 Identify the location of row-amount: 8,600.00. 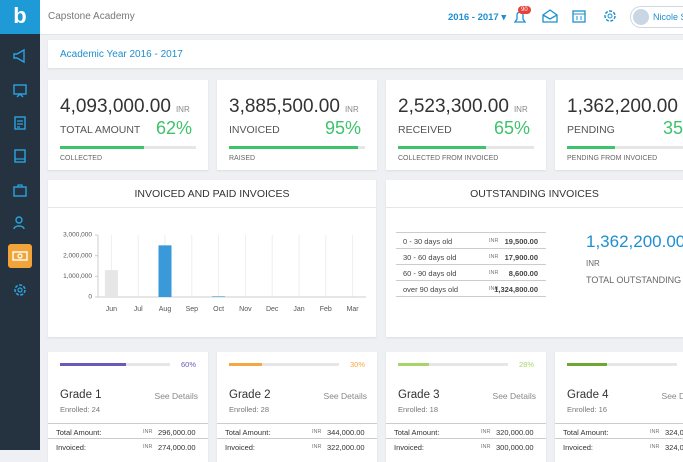
(523, 273).